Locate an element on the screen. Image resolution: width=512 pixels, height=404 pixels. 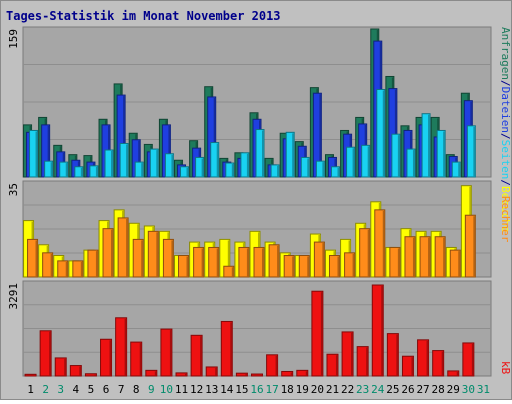
day-label-2: 2 is located at coordinates (45, 389).